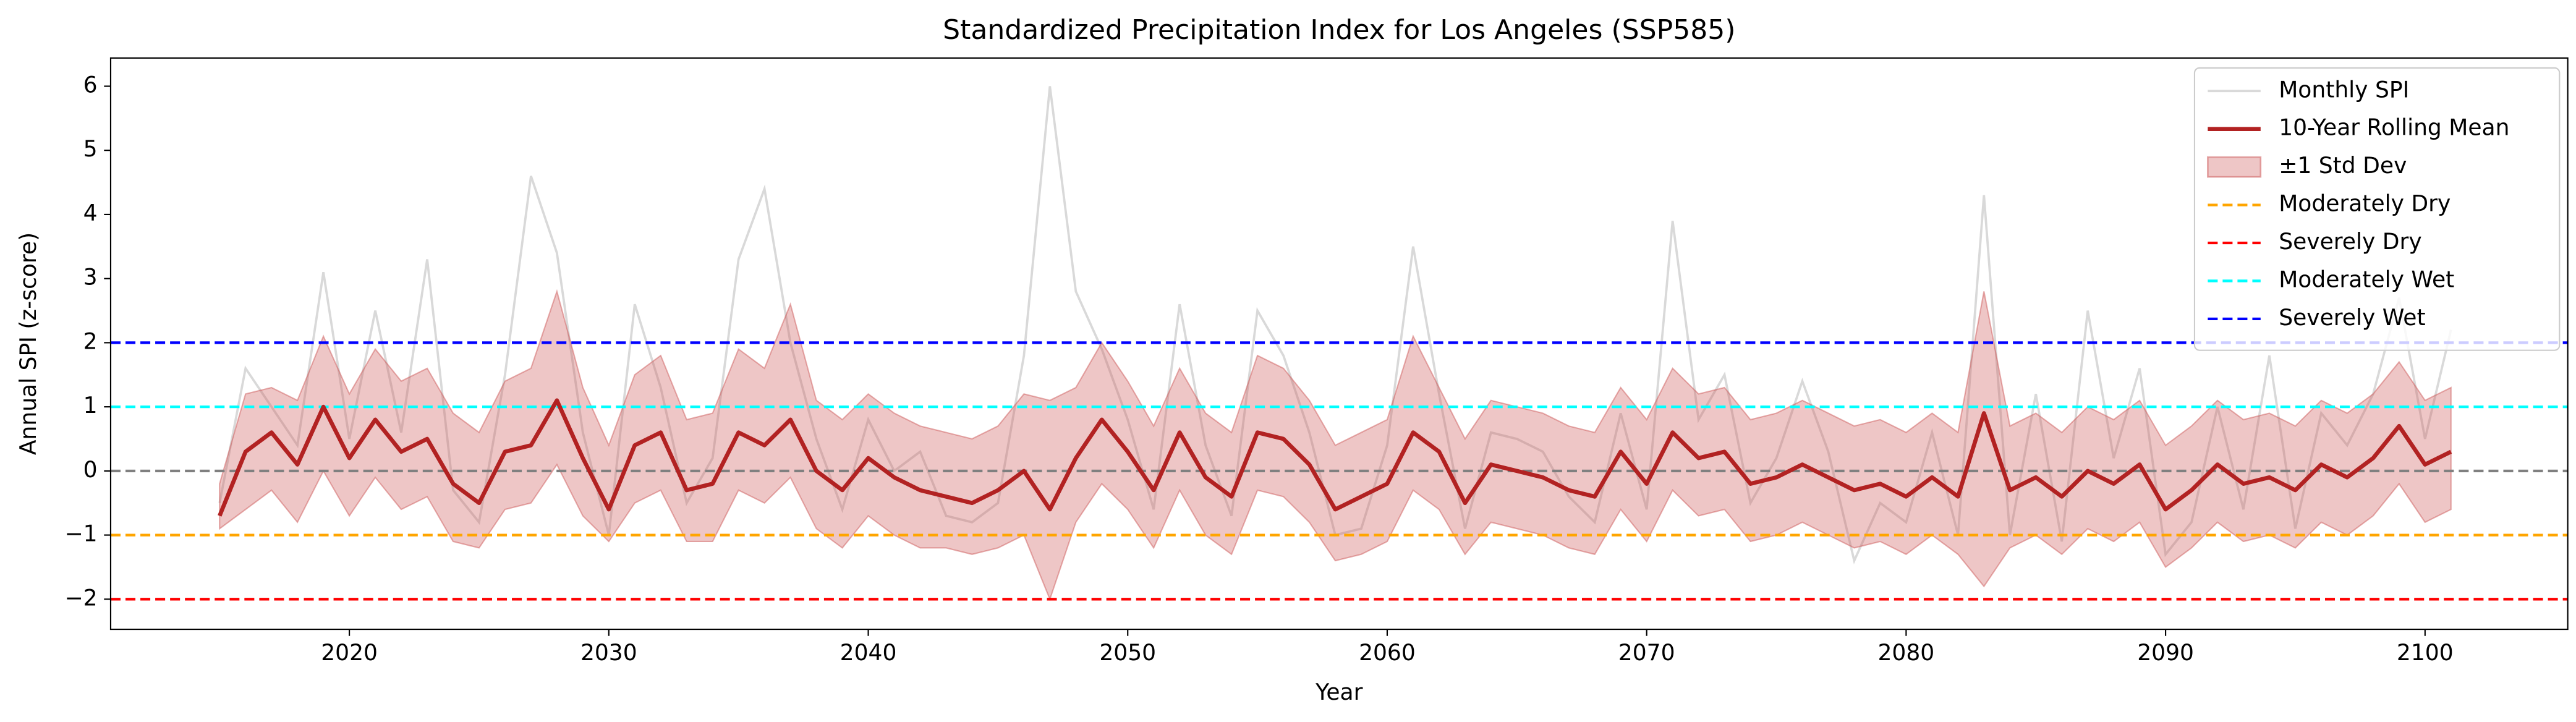 The width and height of the screenshot is (2576, 722). What do you see at coordinates (2165, 653) in the screenshot?
I see `x-tick-label: 2090` at bounding box center [2165, 653].